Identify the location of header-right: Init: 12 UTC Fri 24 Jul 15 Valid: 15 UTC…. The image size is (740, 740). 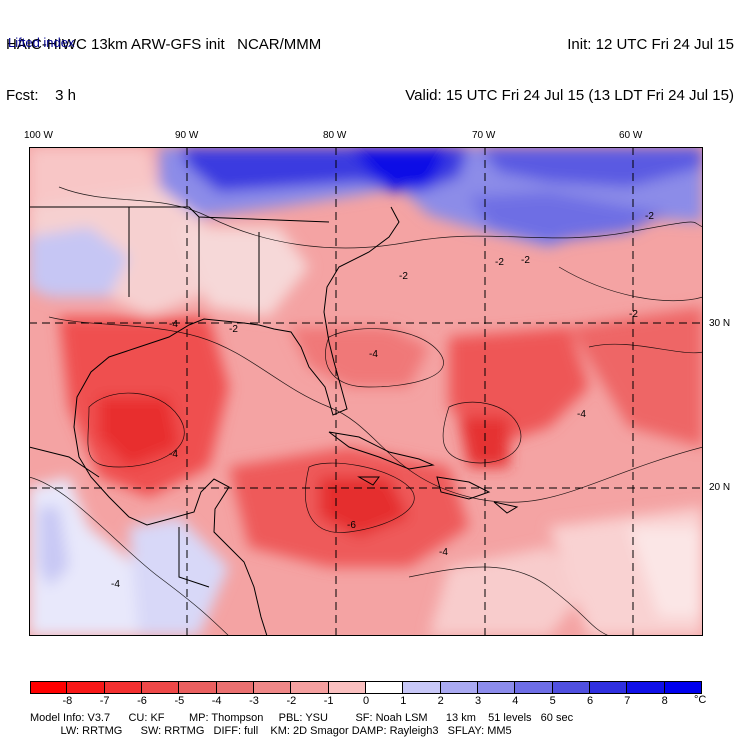
(569, 61).